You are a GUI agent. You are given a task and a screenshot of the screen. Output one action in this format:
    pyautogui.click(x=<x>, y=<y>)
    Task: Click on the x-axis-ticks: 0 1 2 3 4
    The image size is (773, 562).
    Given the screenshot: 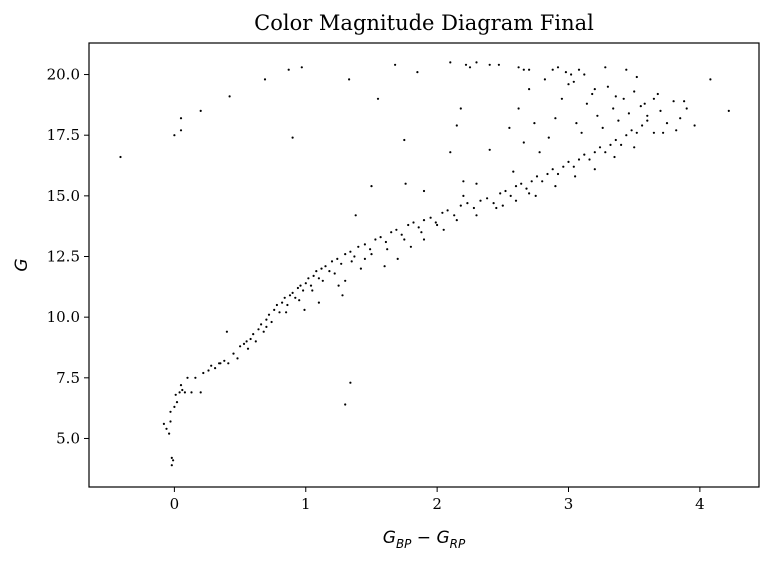 What is the action you would take?
    pyautogui.click(x=437, y=500)
    